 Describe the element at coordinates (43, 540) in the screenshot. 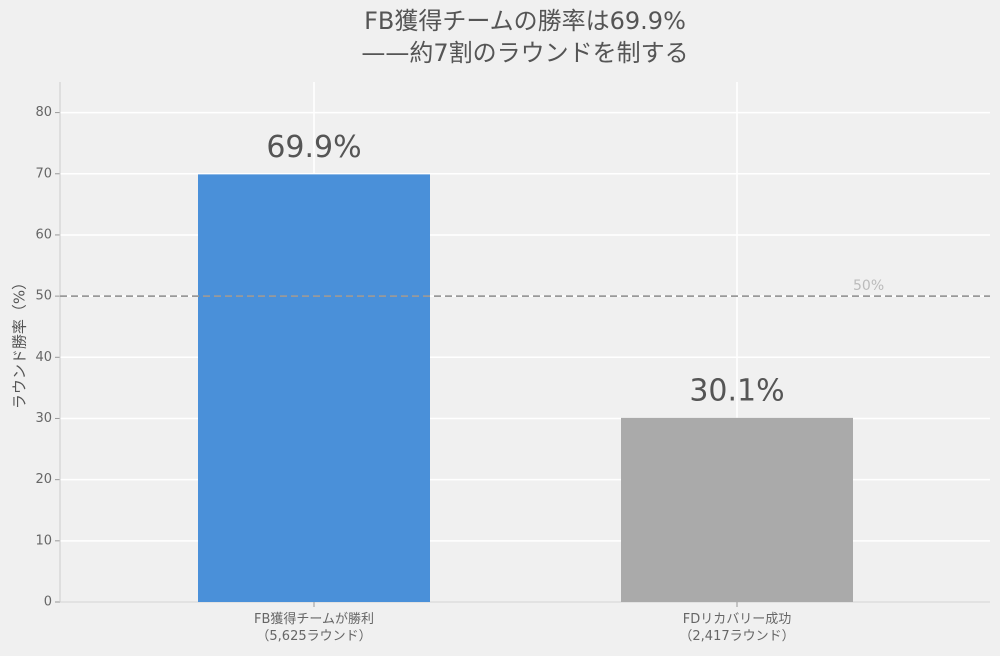

I see `y-tick-label: 10` at that location.